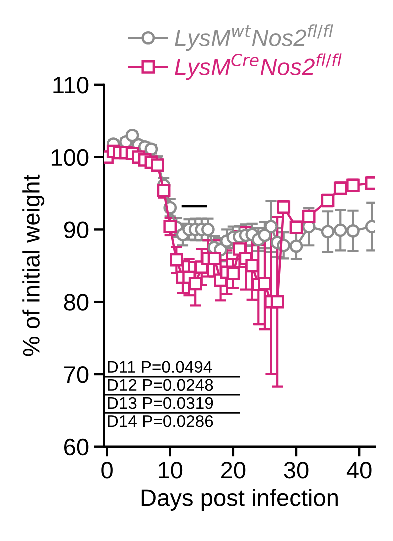 This screenshot has height=541, width=393. What do you see at coordinates (71, 85) in the screenshot?
I see `y-tick-label: 110` at bounding box center [71, 85].